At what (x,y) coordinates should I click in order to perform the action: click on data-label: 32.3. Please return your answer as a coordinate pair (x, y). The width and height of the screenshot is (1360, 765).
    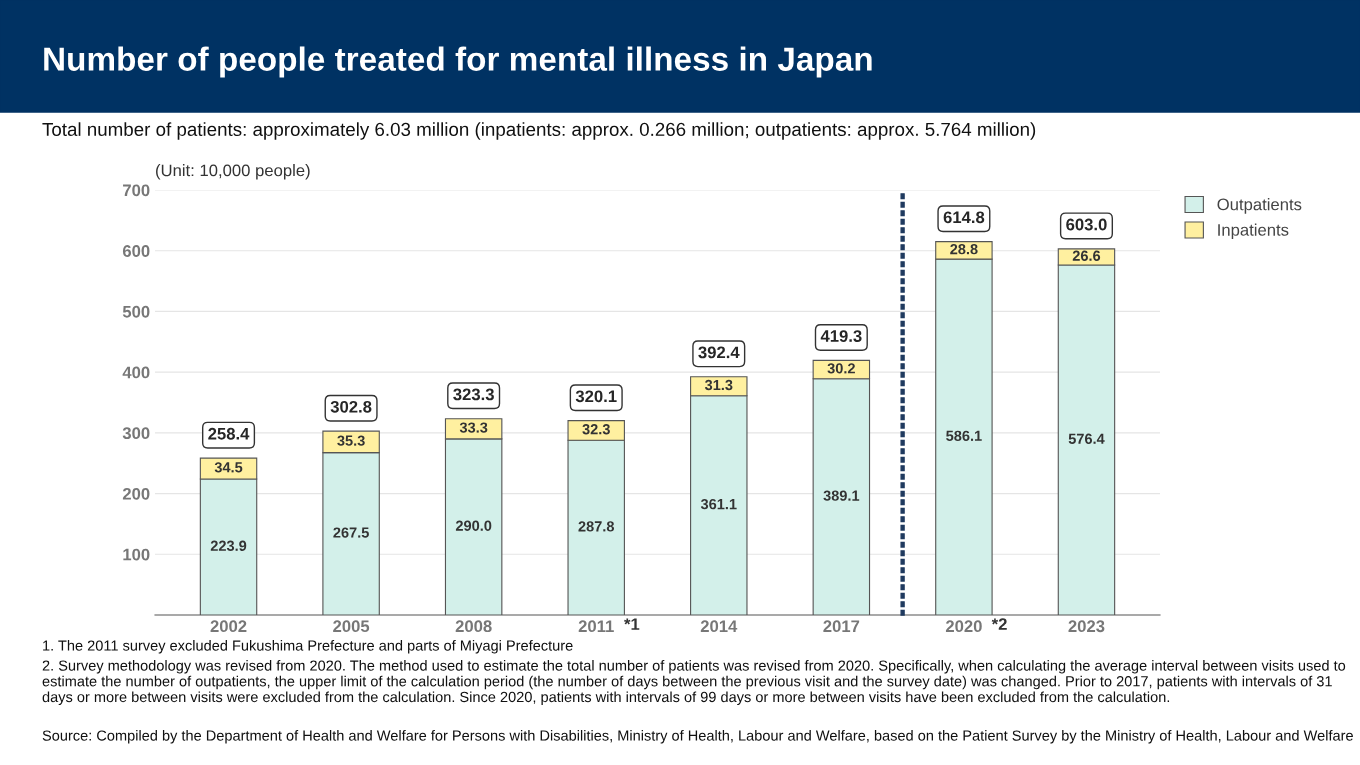
    Looking at the image, I should click on (596, 429).